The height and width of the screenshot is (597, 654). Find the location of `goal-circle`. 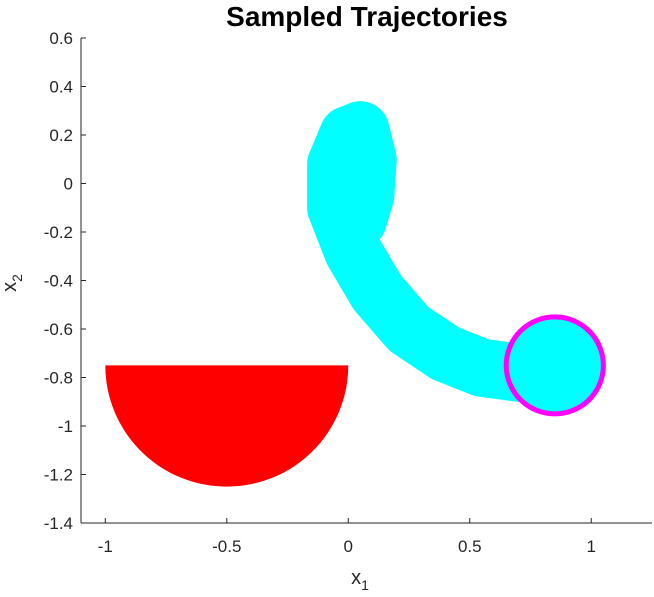

goal-circle is located at coordinates (554, 365).